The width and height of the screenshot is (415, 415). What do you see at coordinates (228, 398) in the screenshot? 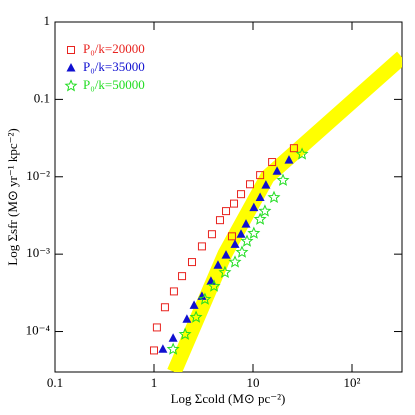
I see `x-axis-label: Log Σcold (M⊙ pc⁻²)` at bounding box center [228, 398].